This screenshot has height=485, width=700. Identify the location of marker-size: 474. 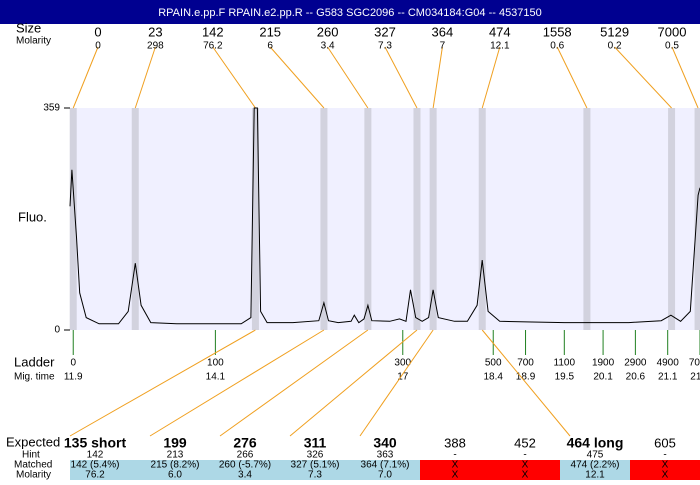
(500, 31).